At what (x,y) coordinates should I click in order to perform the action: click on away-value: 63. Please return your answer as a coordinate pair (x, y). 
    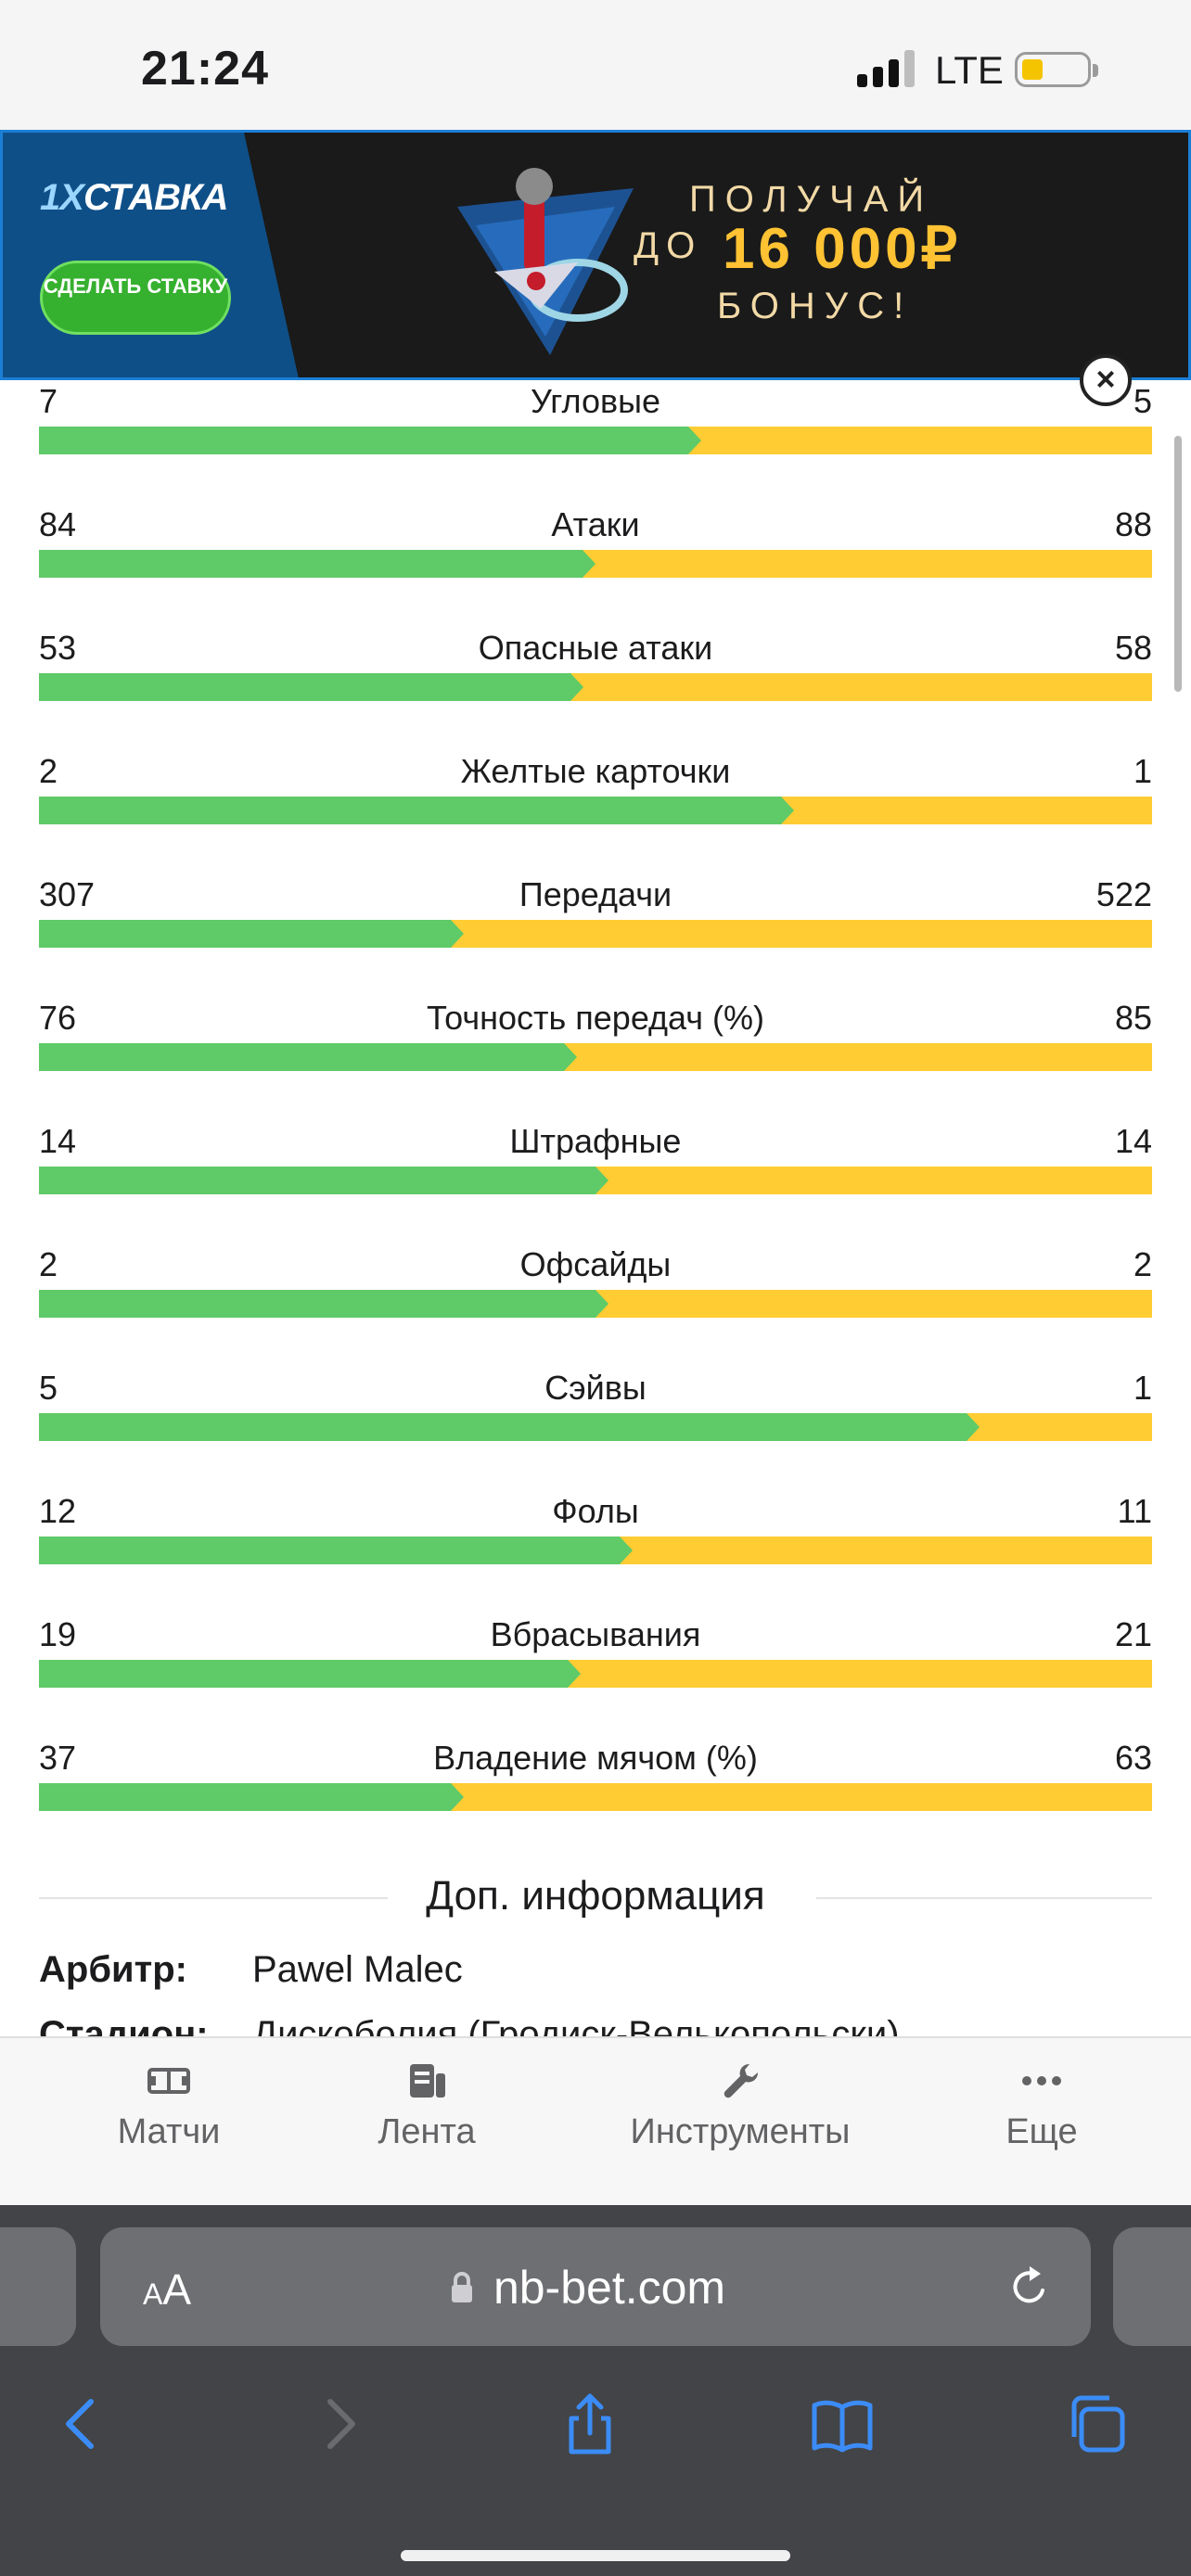
    Looking at the image, I should click on (1133, 1758).